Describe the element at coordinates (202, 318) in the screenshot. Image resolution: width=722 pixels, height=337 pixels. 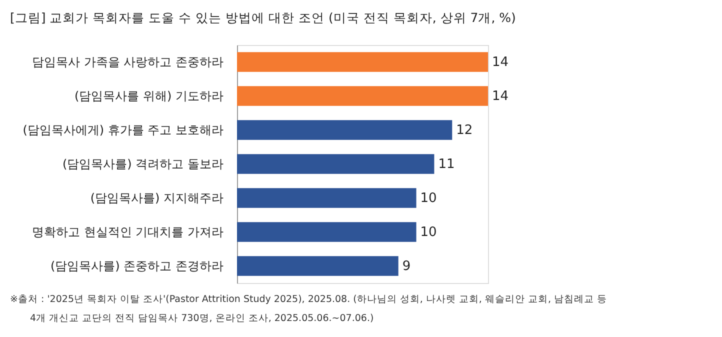
I see `text: 4개 개신교 교단의 전직 담임목사 730명, 온라인 조사, 2025.05.06.~07.06.)` at that location.